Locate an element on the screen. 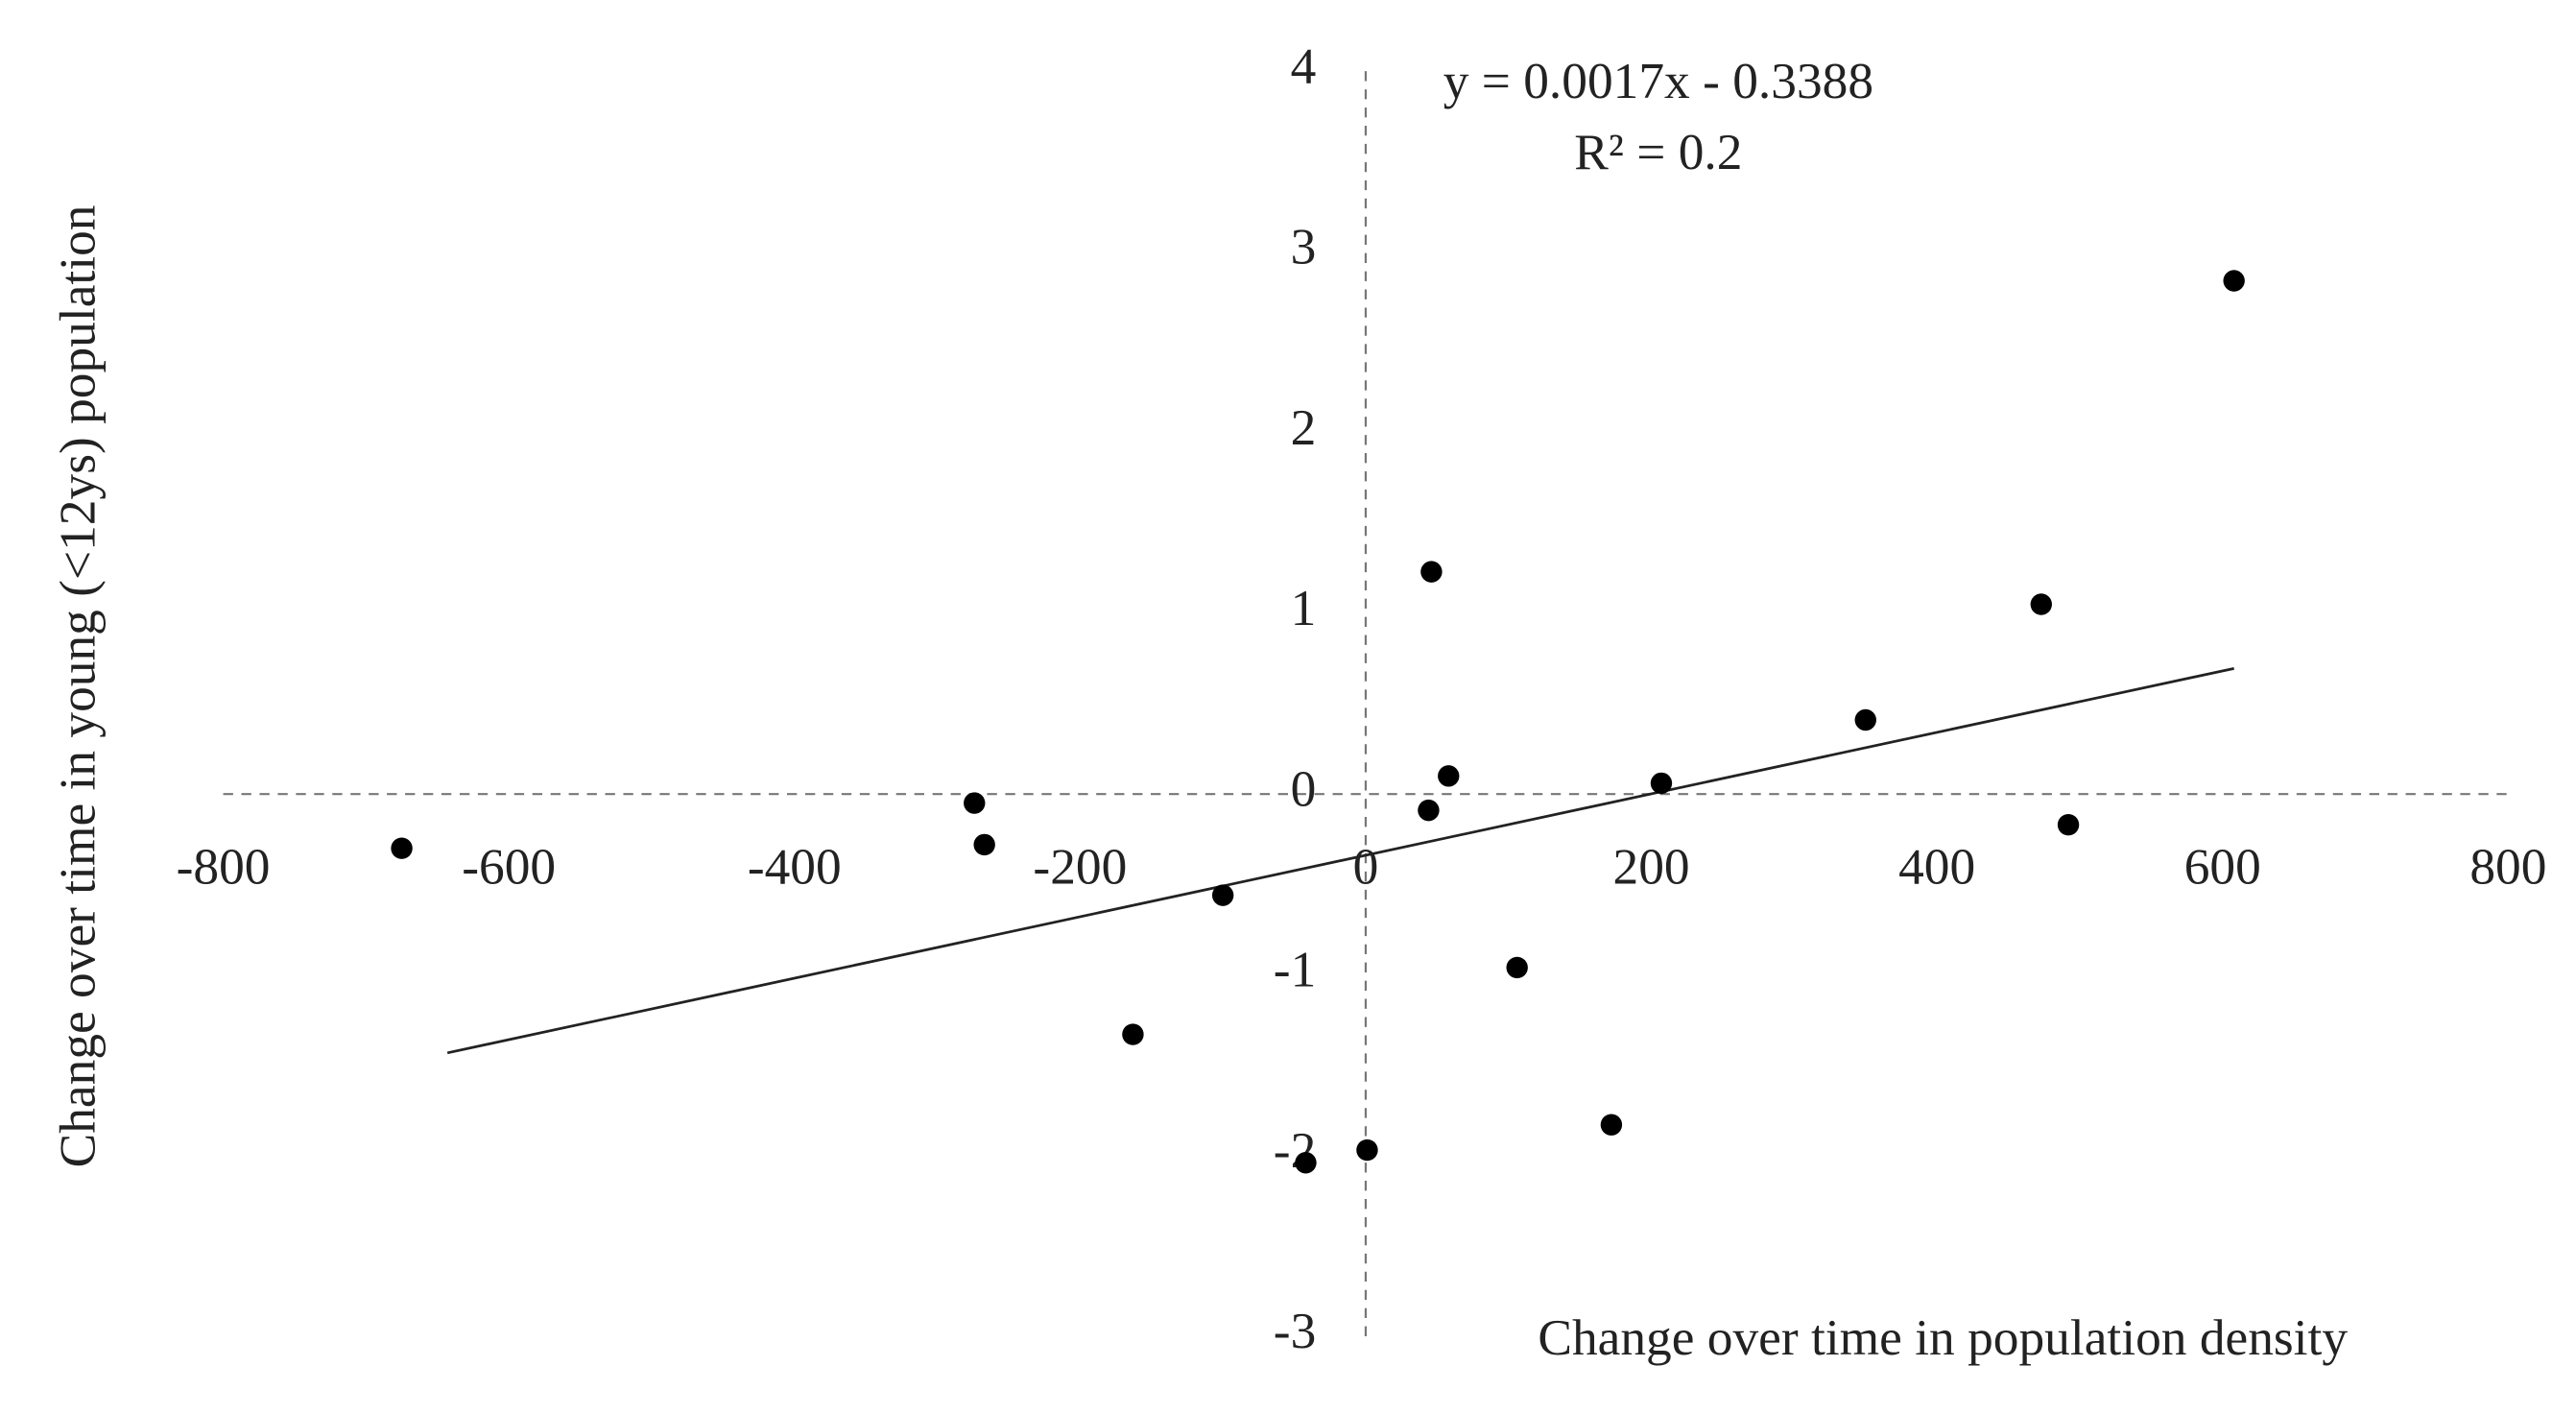 Image resolution: width=2576 pixels, height=1414 pixels. y-tick-label: 4 is located at coordinates (1304, 65).